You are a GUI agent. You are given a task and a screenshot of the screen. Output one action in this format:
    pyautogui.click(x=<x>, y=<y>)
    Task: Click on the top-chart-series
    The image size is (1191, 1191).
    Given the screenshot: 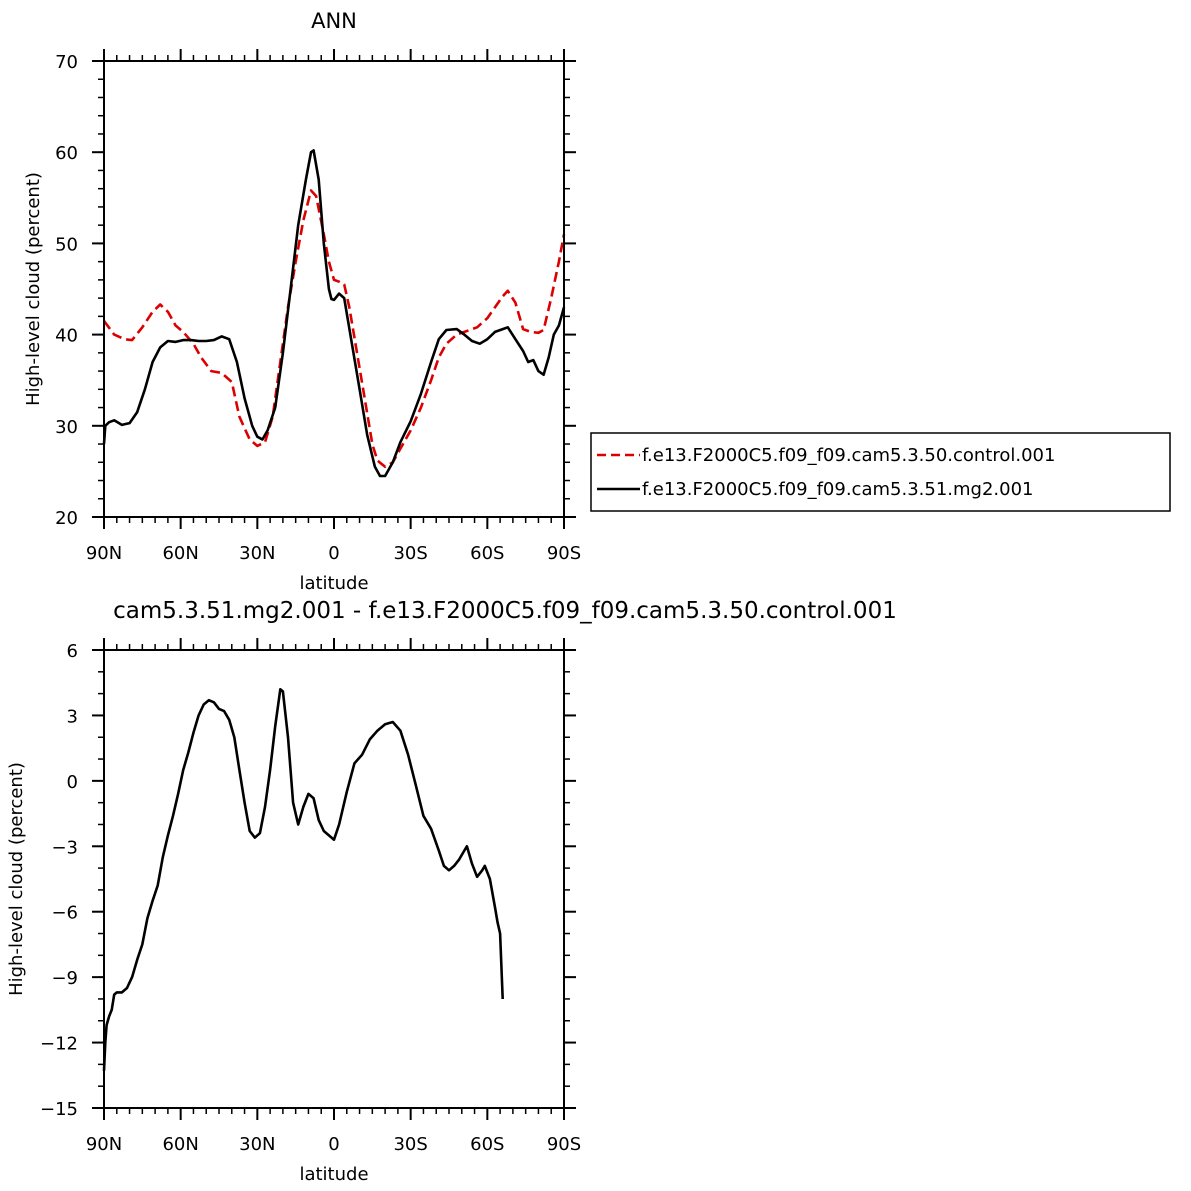 What is the action you would take?
    pyautogui.click(x=334, y=313)
    